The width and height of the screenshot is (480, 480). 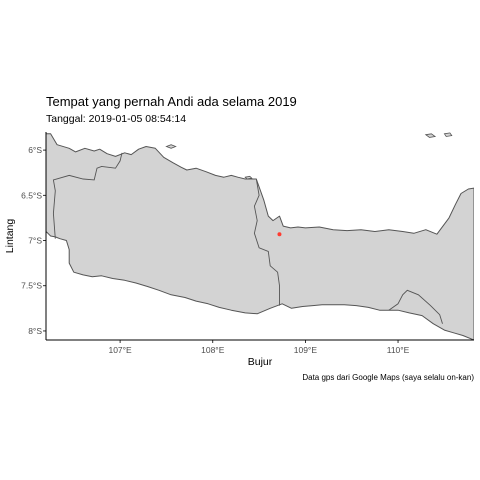 I want to click on y-tick-label-2: 7°S, so click(x=35, y=241).